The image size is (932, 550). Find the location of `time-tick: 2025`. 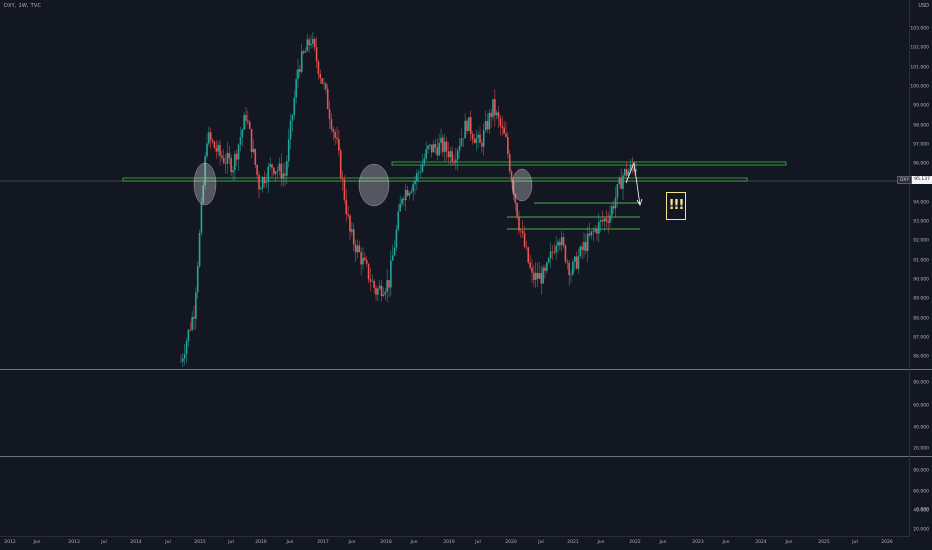

time-tick: 2025 is located at coordinates (824, 542).